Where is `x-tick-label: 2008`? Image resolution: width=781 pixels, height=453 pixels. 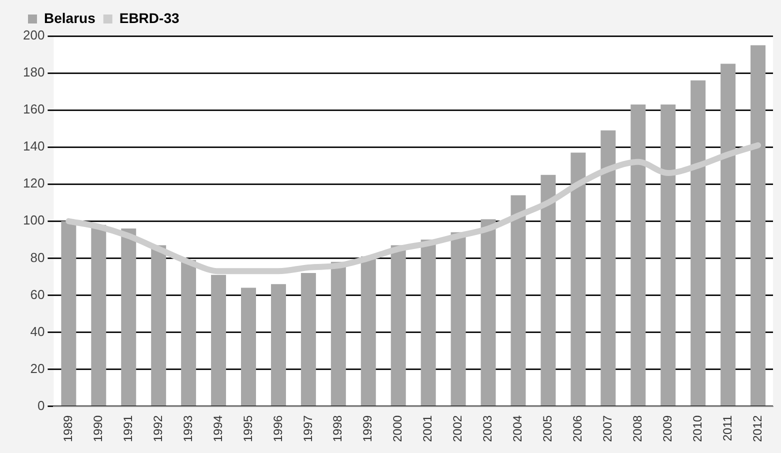
x-tick-label: 2008 is located at coordinates (637, 428).